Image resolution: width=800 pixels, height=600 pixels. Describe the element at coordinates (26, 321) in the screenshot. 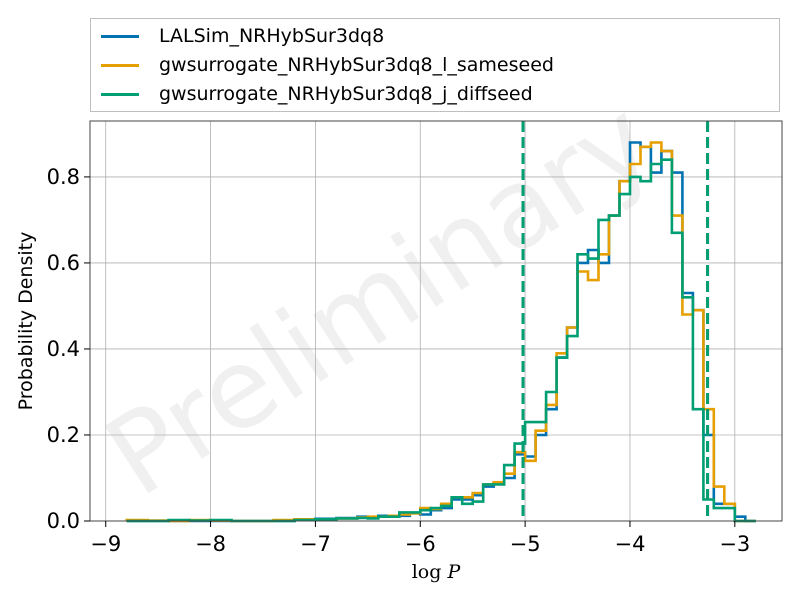

I see `y-axis-label: Probability Density` at that location.